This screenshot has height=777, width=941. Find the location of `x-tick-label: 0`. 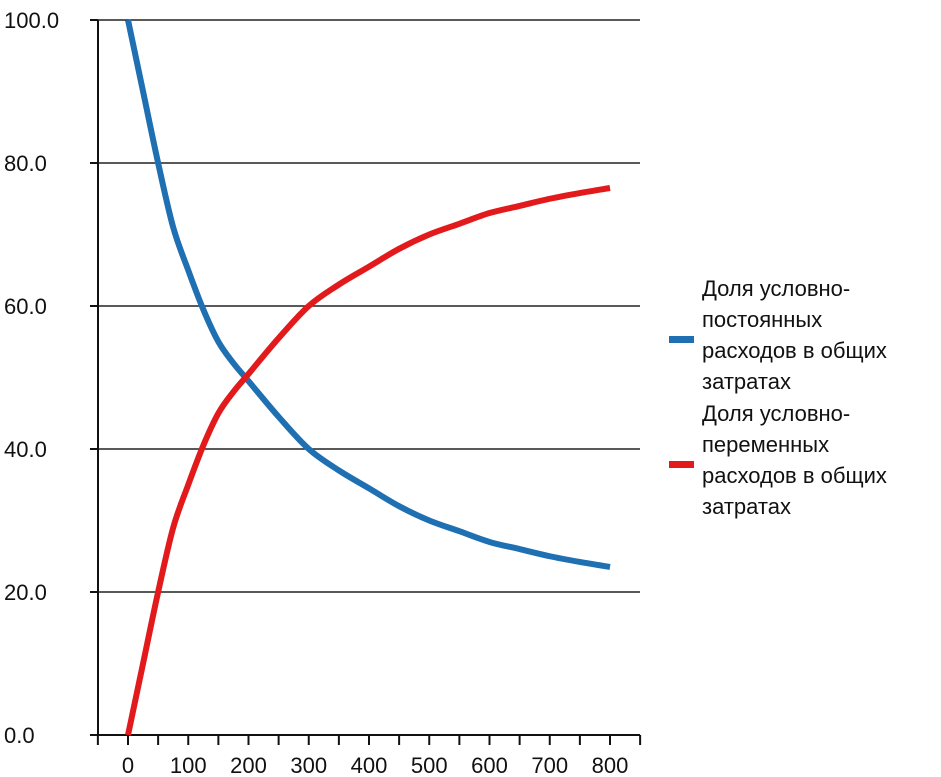

x-tick-label: 0 is located at coordinates (128, 765).